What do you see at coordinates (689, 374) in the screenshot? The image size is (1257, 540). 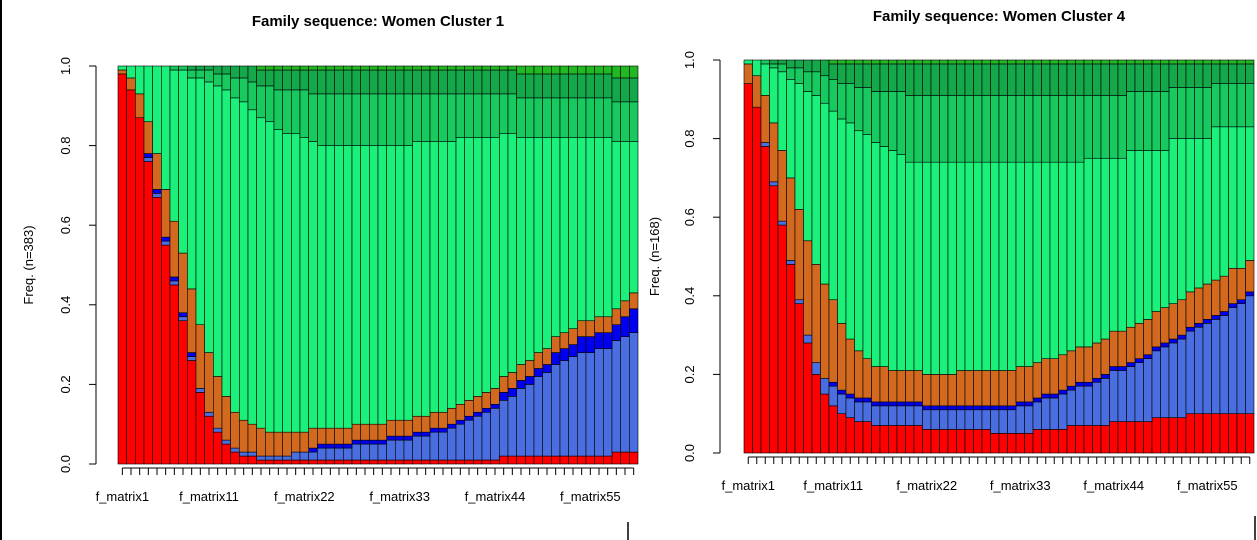 I see `y-tick-label: 0.2` at bounding box center [689, 374].